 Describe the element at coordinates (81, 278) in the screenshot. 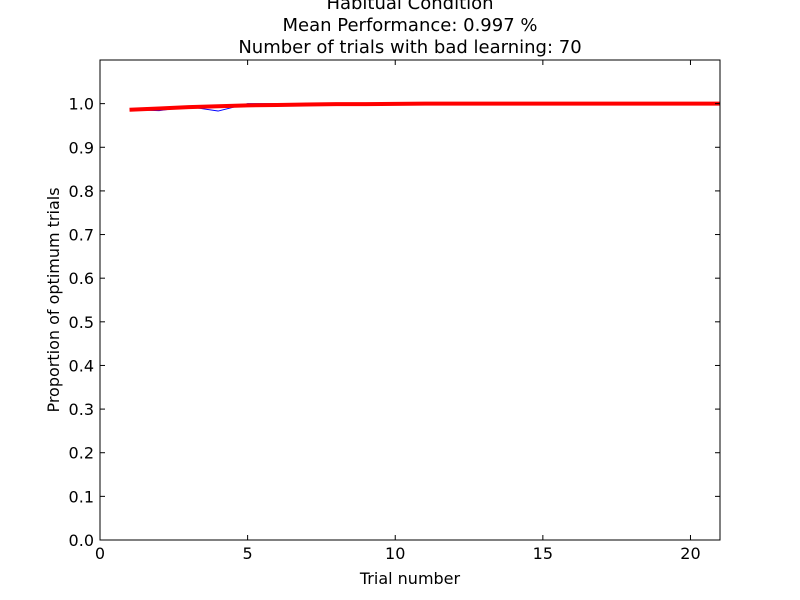

I see `y-tick-label: 0.6` at that location.